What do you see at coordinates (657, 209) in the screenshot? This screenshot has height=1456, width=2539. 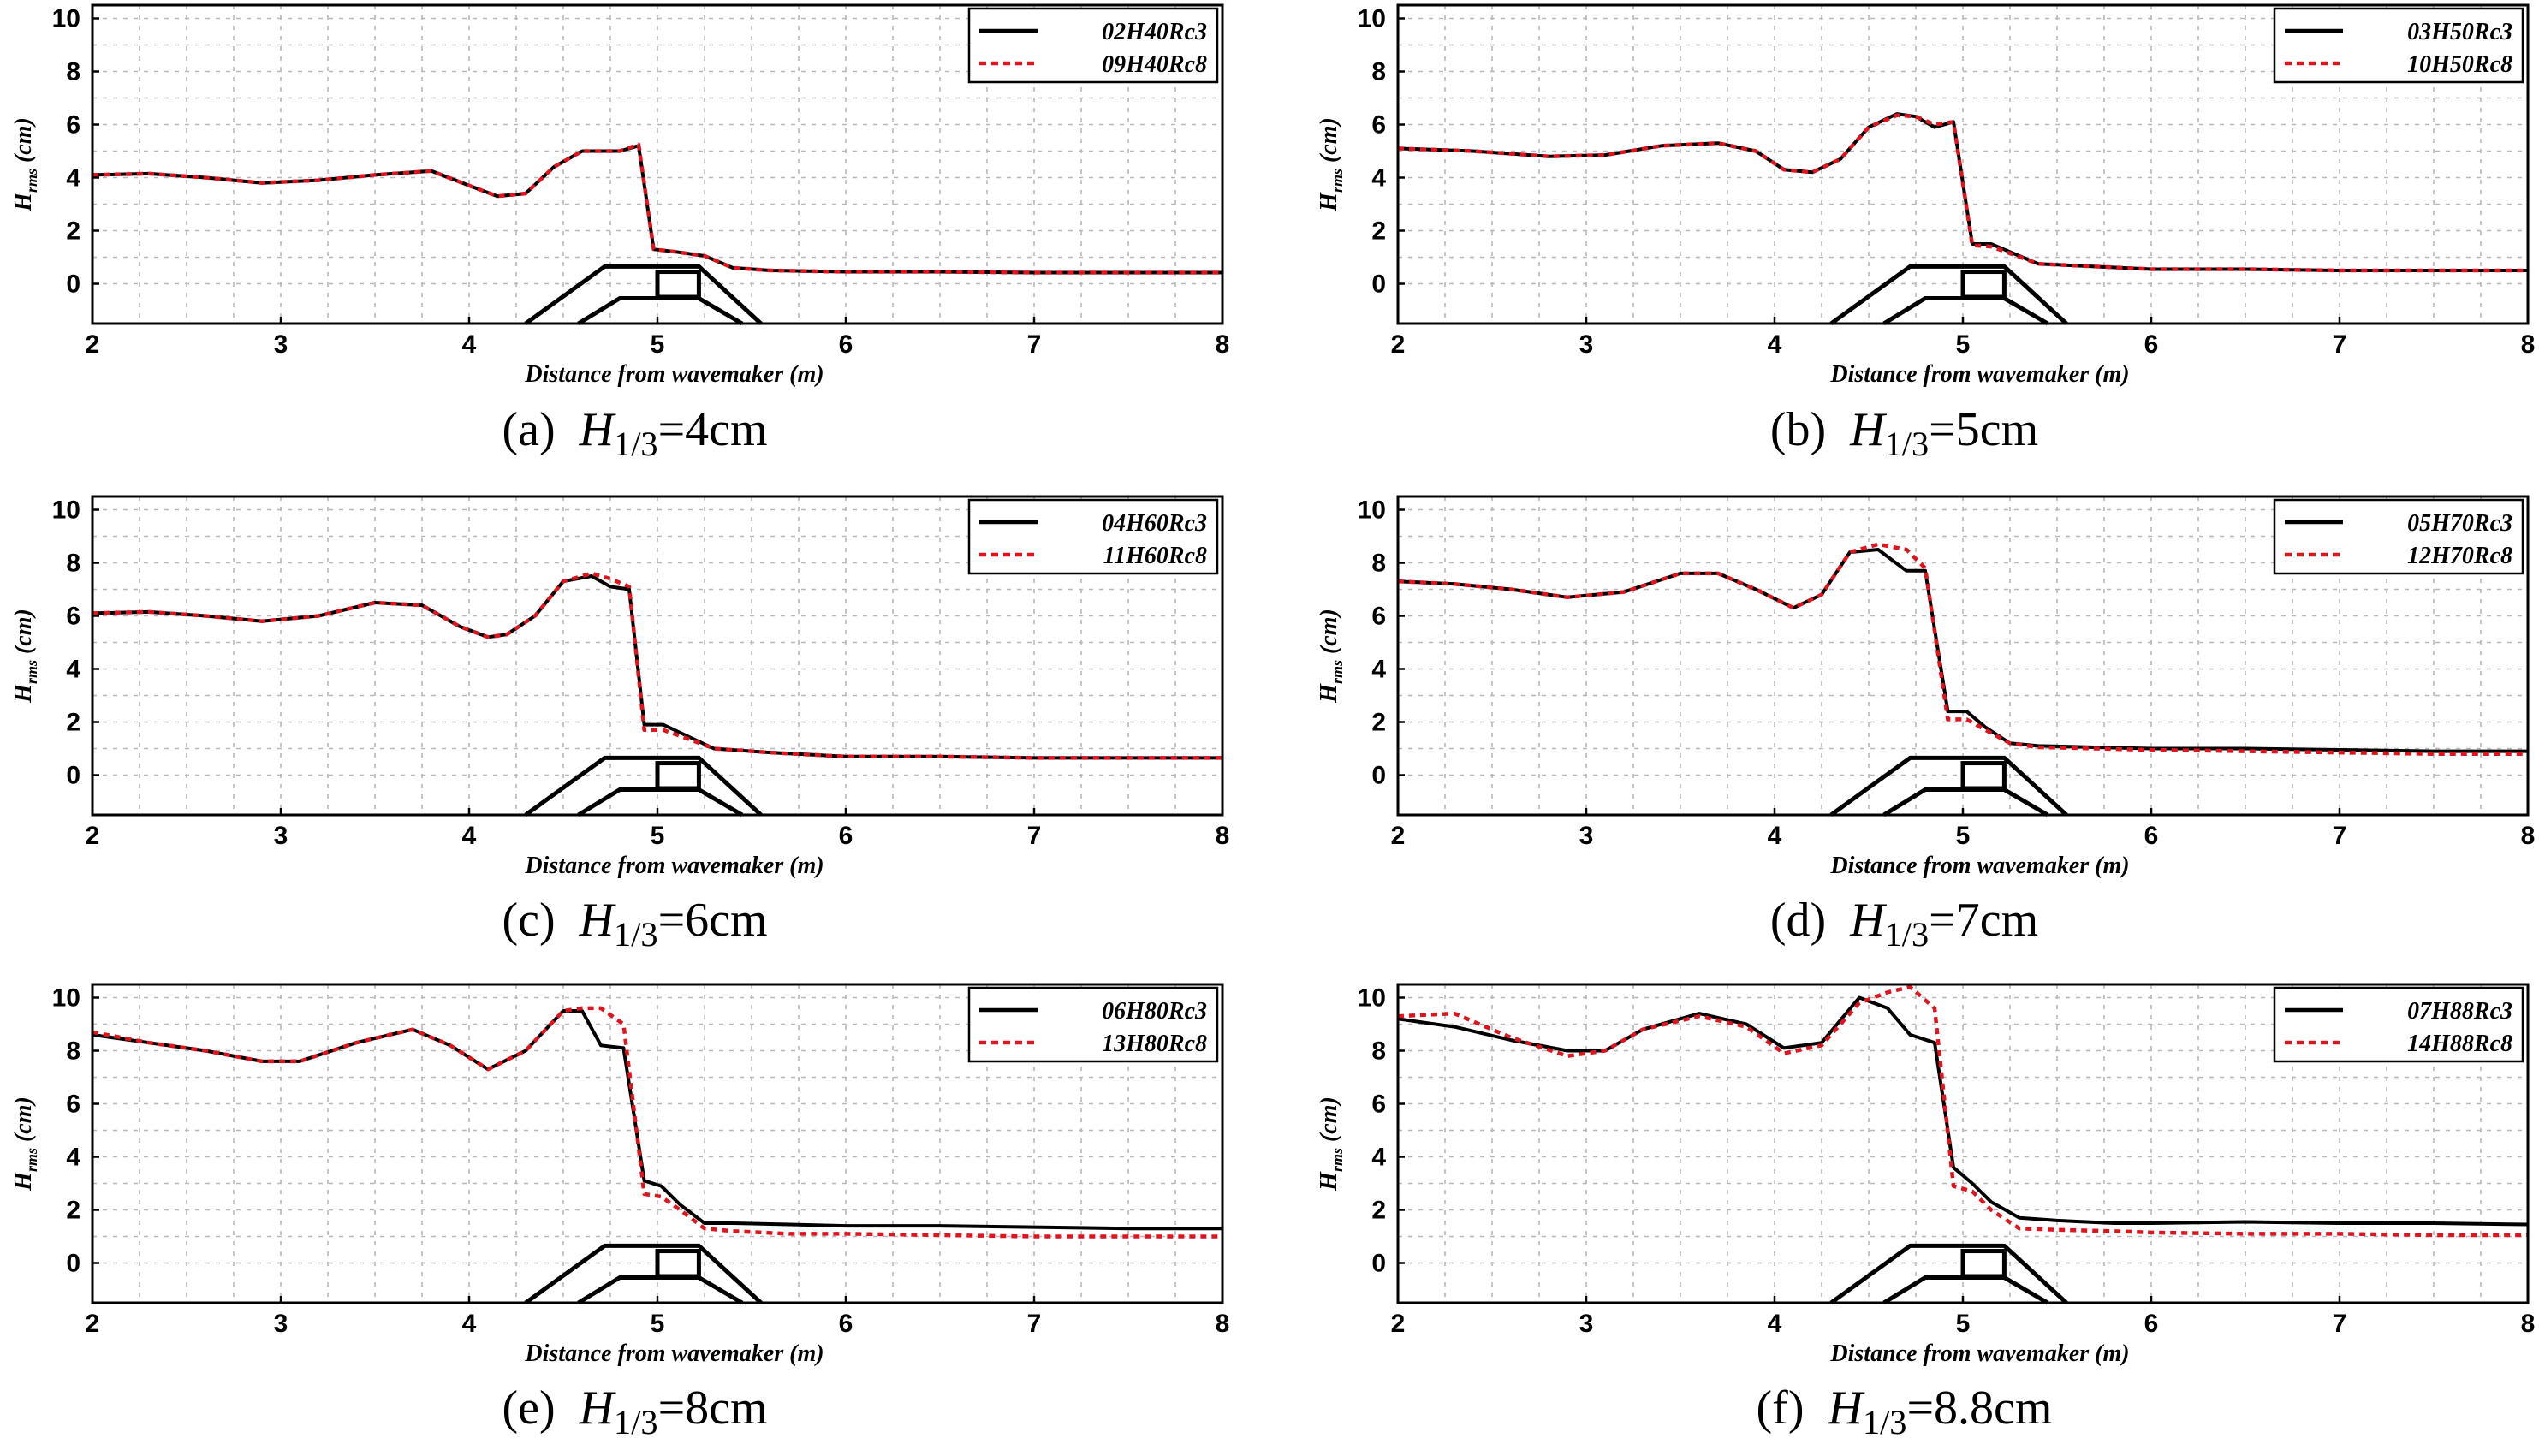 I see `series-line-09H40Rc8` at bounding box center [657, 209].